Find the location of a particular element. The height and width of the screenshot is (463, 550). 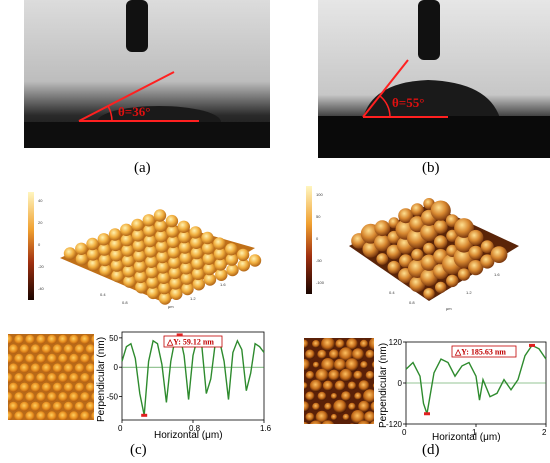

xlabel-d: Horizontal (μm) is located at coordinates (466, 437).